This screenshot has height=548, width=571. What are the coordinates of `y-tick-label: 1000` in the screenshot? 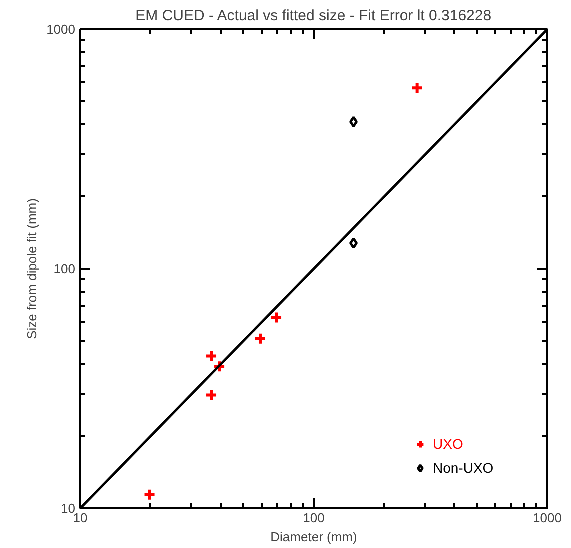 It's located at (61, 29).